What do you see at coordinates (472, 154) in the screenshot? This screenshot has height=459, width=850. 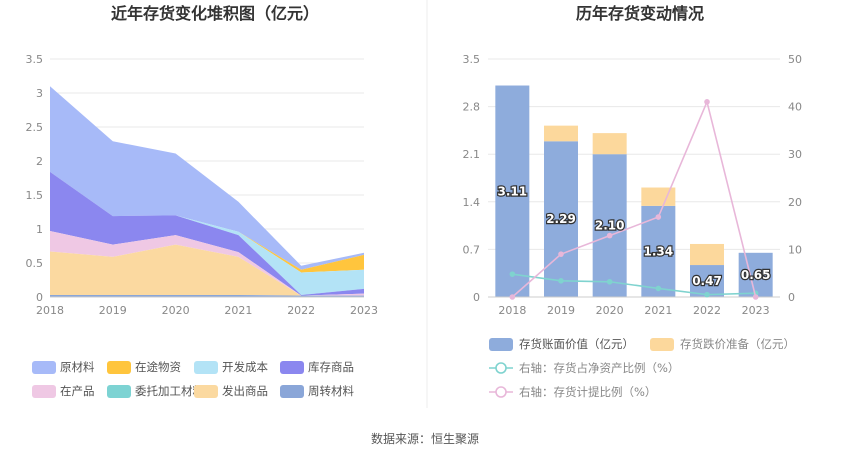 I see `right-y-tick-label: 2.1` at bounding box center [472, 154].